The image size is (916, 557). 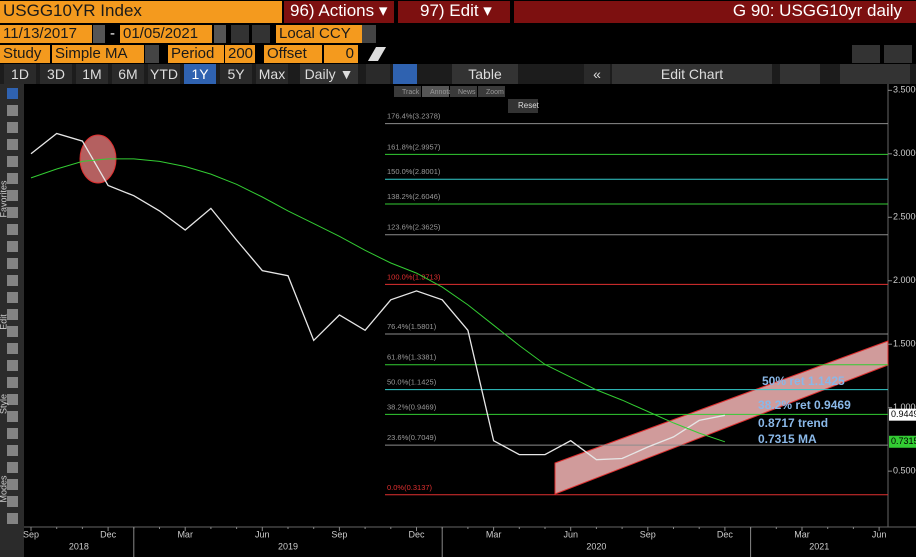 What do you see at coordinates (875, 74) in the screenshot?
I see `settings-button` at bounding box center [875, 74].